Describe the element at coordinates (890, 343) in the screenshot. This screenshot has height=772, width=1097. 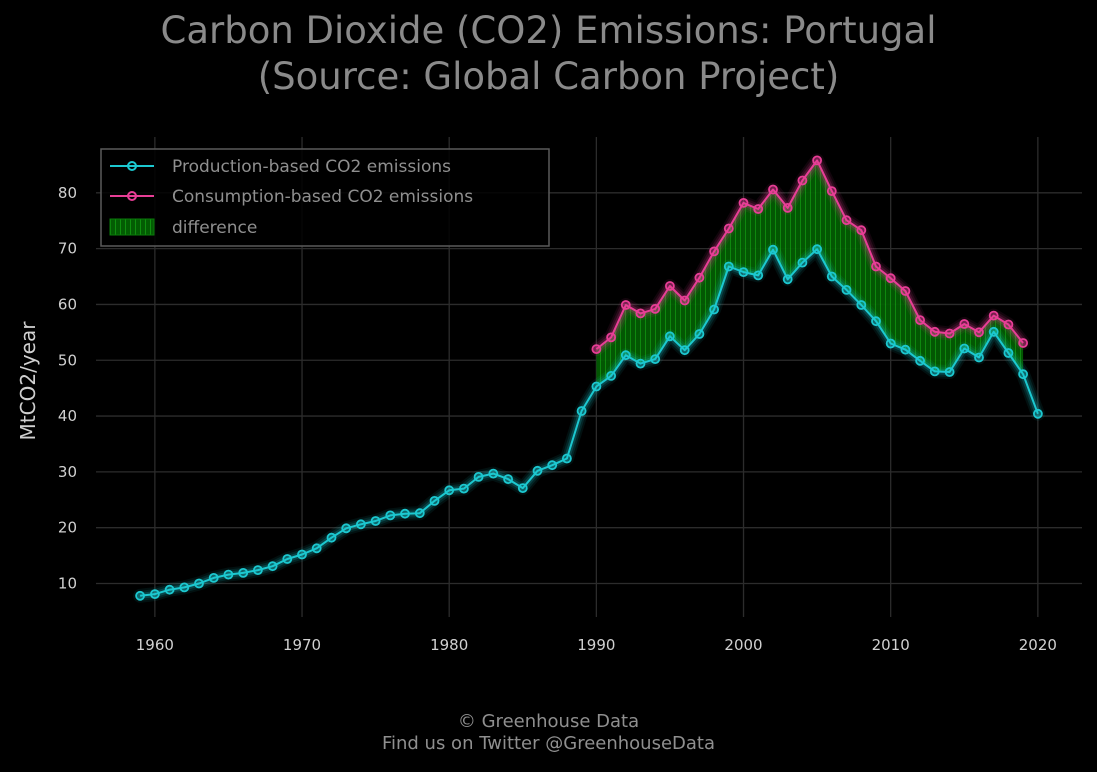
I see `production-point-2010` at that location.